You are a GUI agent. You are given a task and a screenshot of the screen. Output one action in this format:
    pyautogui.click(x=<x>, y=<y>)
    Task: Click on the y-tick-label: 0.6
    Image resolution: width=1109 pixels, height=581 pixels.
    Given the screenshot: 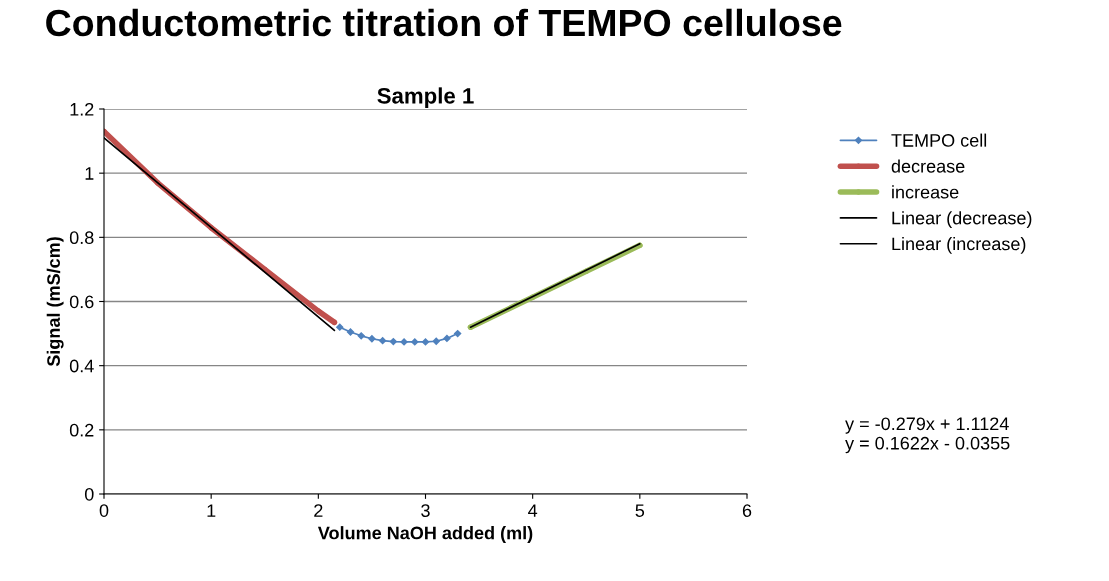 What is the action you would take?
    pyautogui.click(x=81, y=302)
    